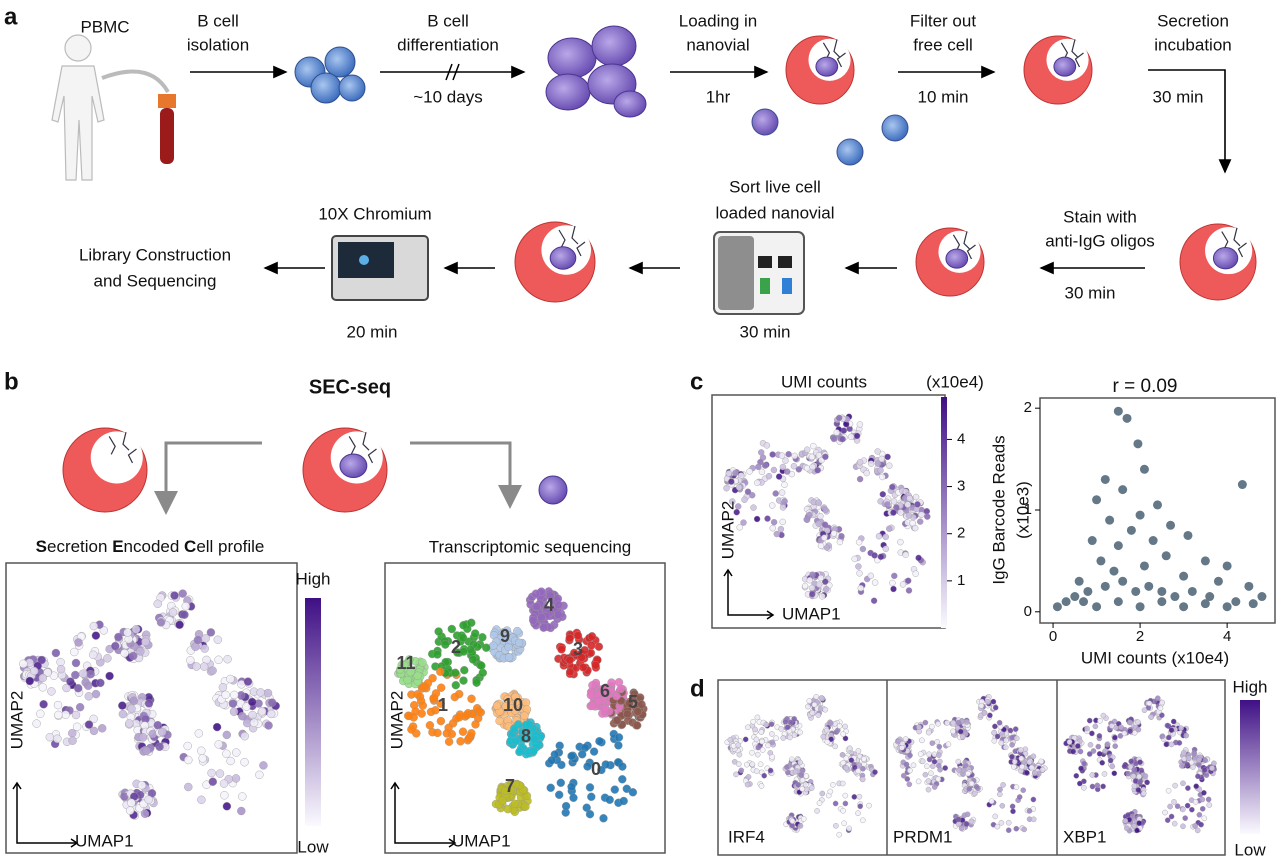  What do you see at coordinates (530, 546) in the screenshot?
I see `subtitle: Transcriptomic sequencing` at bounding box center [530, 546].